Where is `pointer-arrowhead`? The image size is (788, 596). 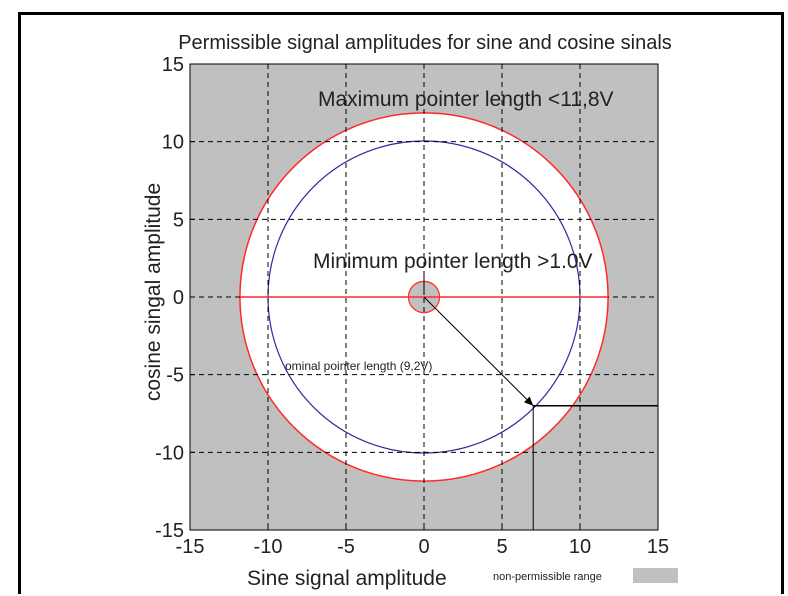
pointer-arrowhead is located at coordinates (529, 401).